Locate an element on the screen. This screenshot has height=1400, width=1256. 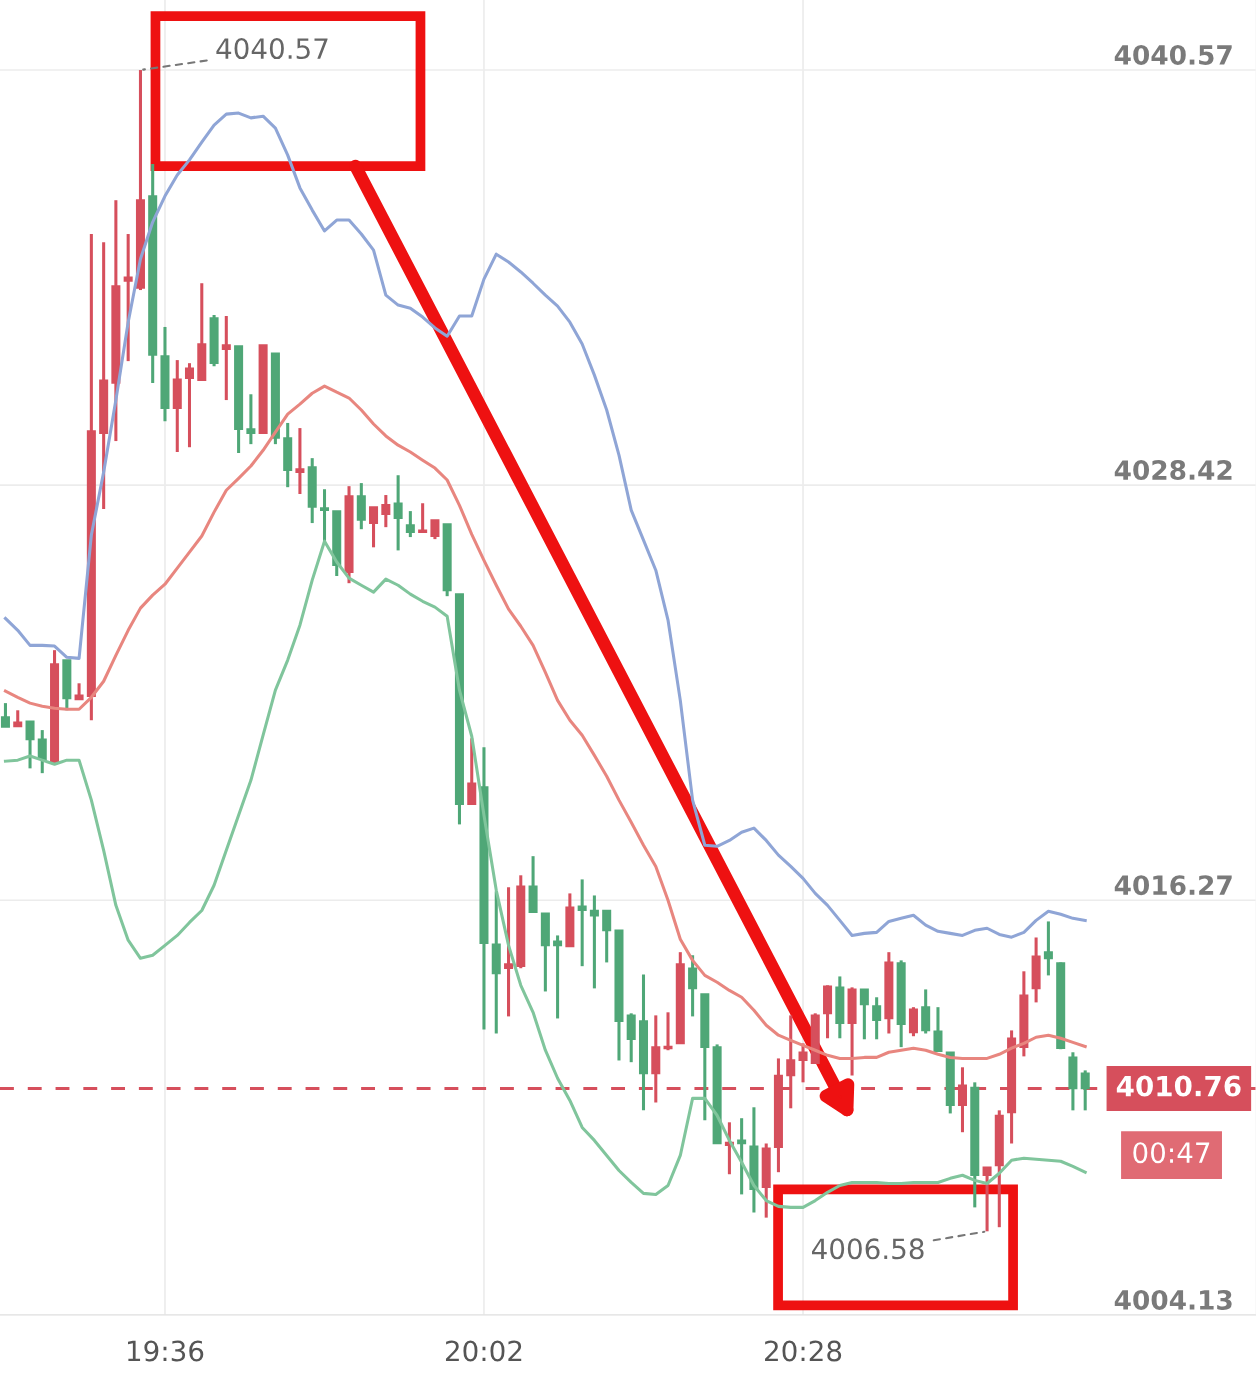
x-tick-label: 20:02 is located at coordinates (483, 1351).